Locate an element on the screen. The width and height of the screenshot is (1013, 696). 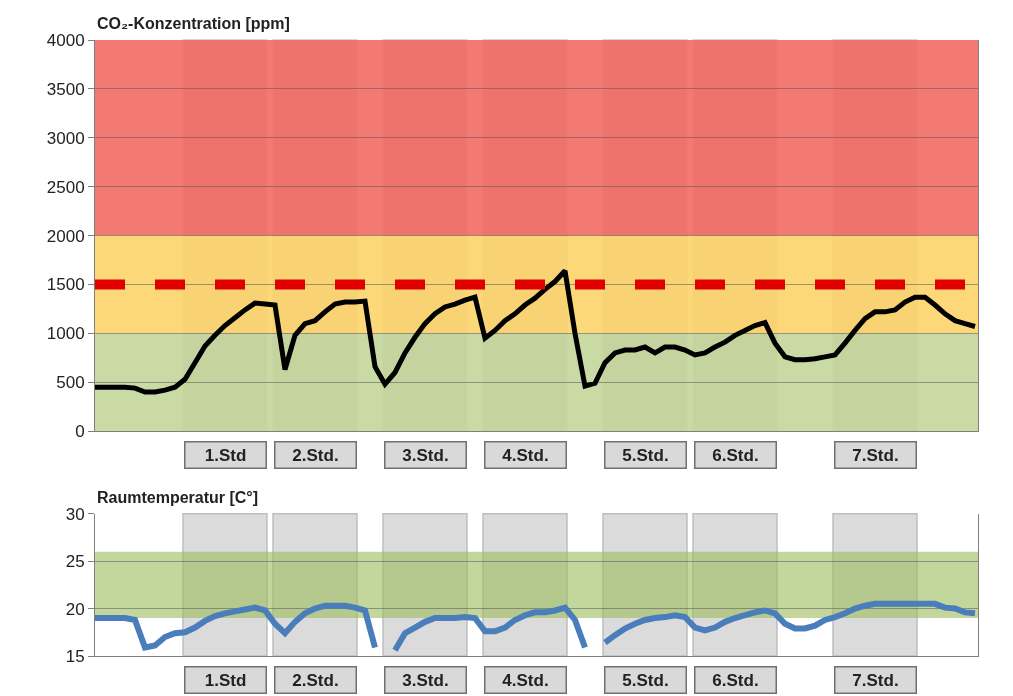
y-tick-label: 3500 is located at coordinates (65, 89).